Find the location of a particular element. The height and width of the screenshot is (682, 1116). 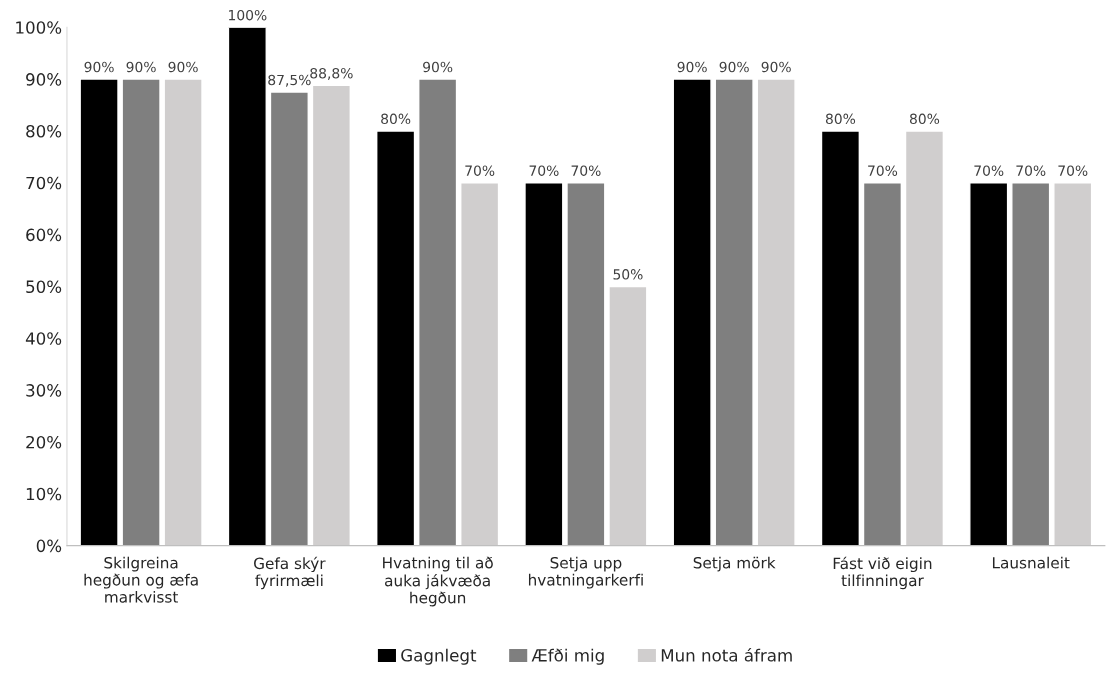

y-tick-label: 0% is located at coordinates (49, 546).